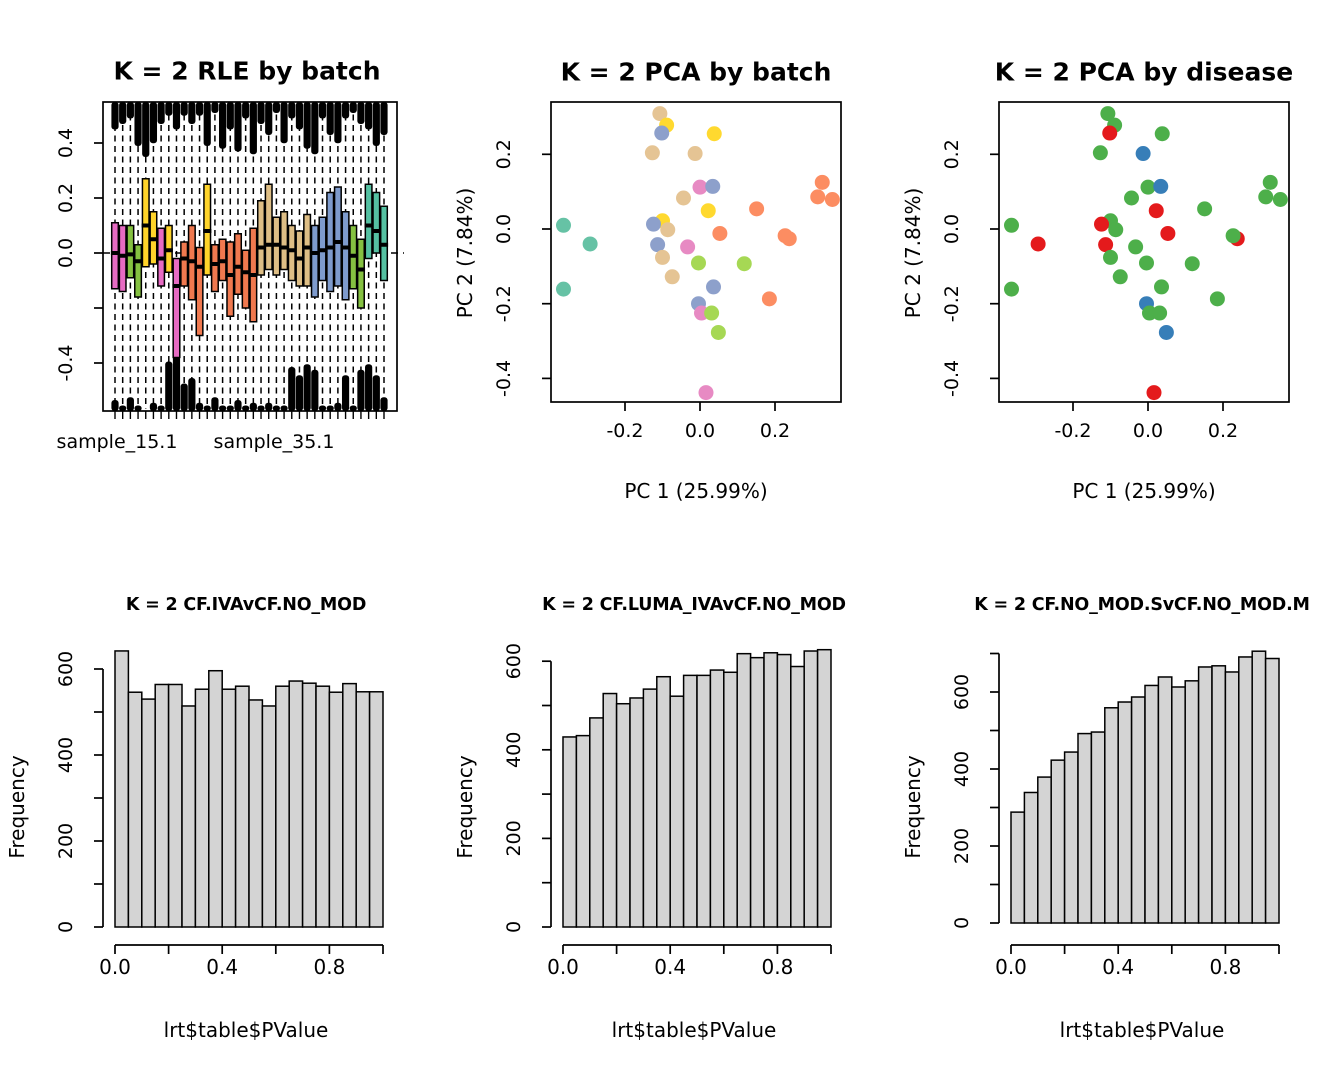 This screenshot has height=1075, width=1344. I want to click on pca-batch-title: K = 2 PCA by batch, so click(696, 72).